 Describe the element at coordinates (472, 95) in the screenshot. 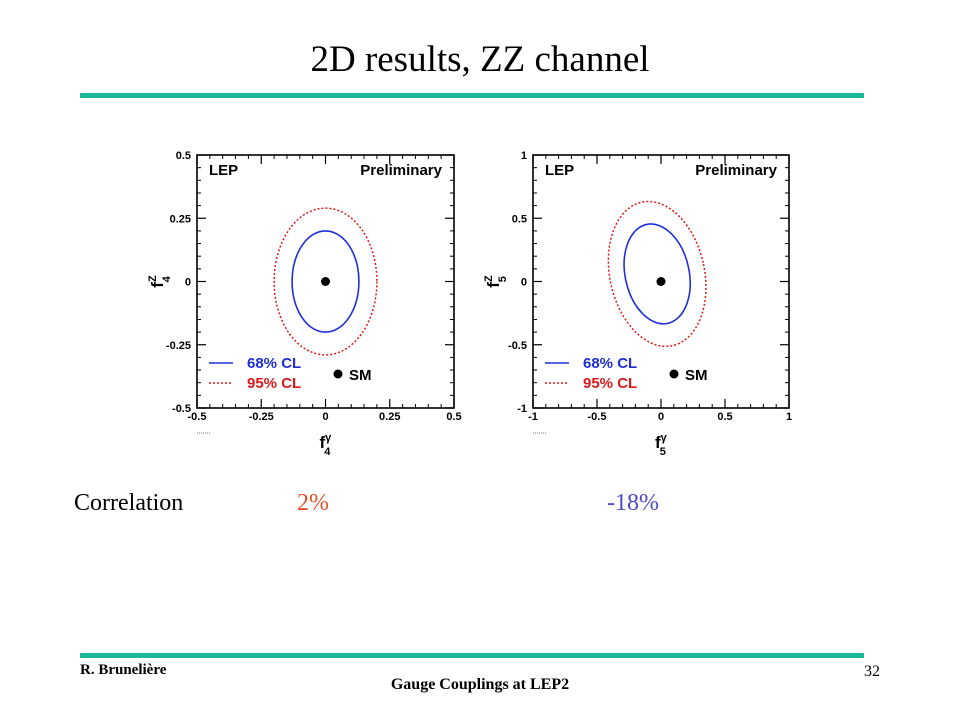

I see `title-rule` at that location.